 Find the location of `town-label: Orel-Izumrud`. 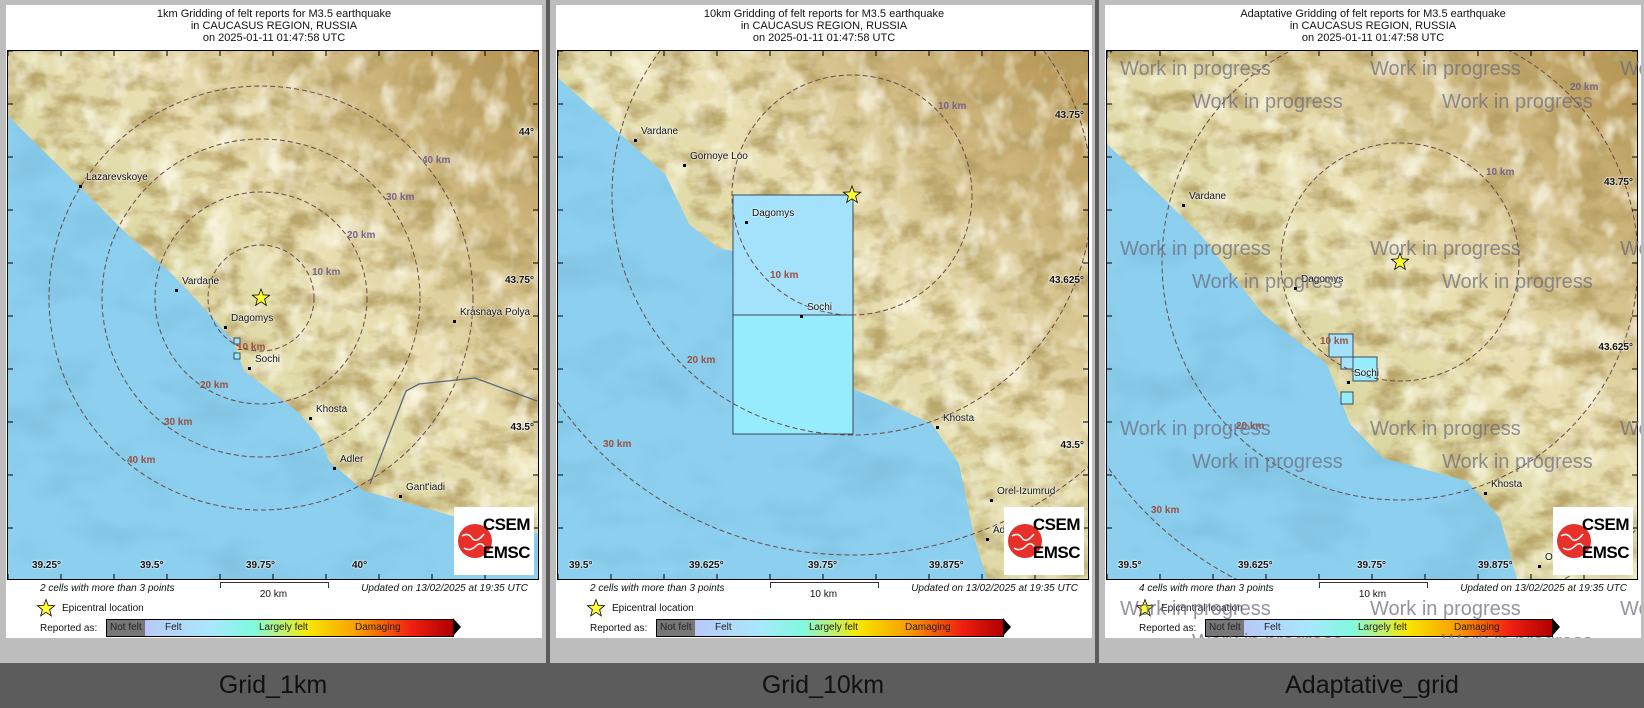

town-label: Orel-Izumrud is located at coordinates (1026, 491).